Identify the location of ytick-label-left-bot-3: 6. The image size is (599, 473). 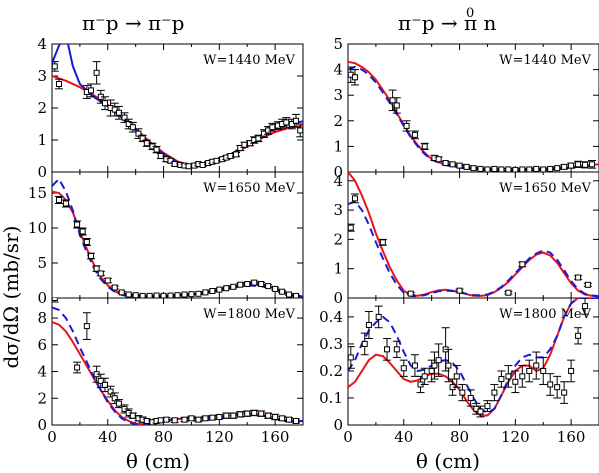
(42, 345).